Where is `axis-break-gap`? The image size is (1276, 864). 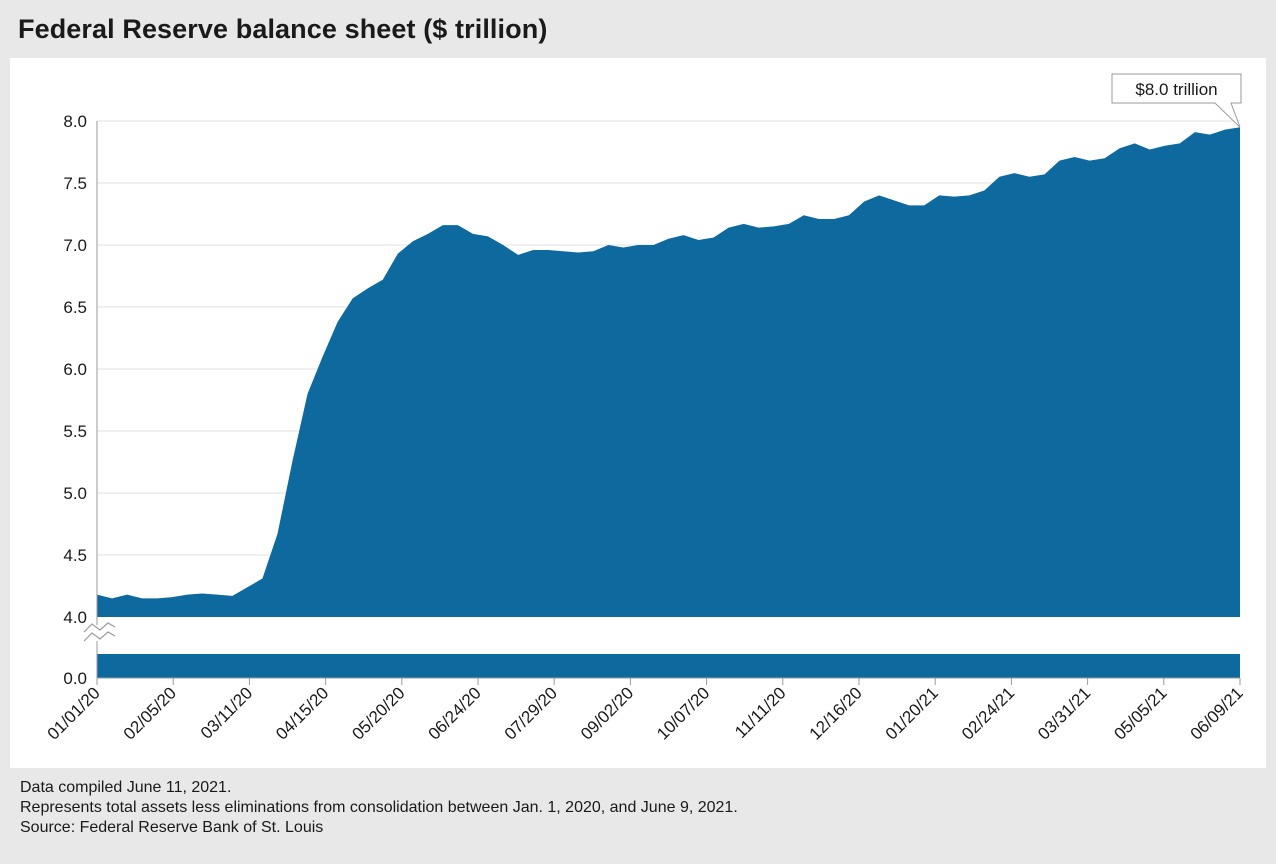
axis-break-gap is located at coordinates (97, 633).